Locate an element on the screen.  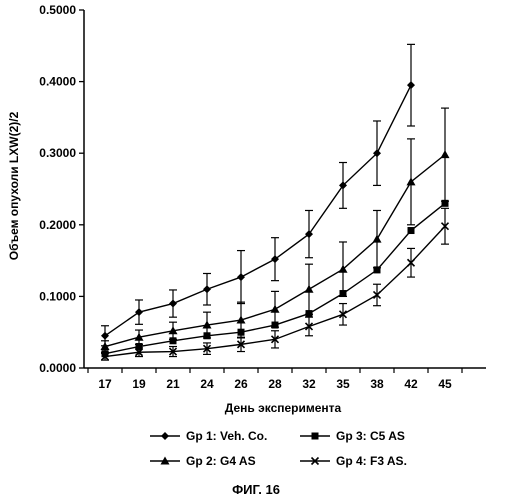
x-tick-label: 28 is located at coordinates (275, 384).